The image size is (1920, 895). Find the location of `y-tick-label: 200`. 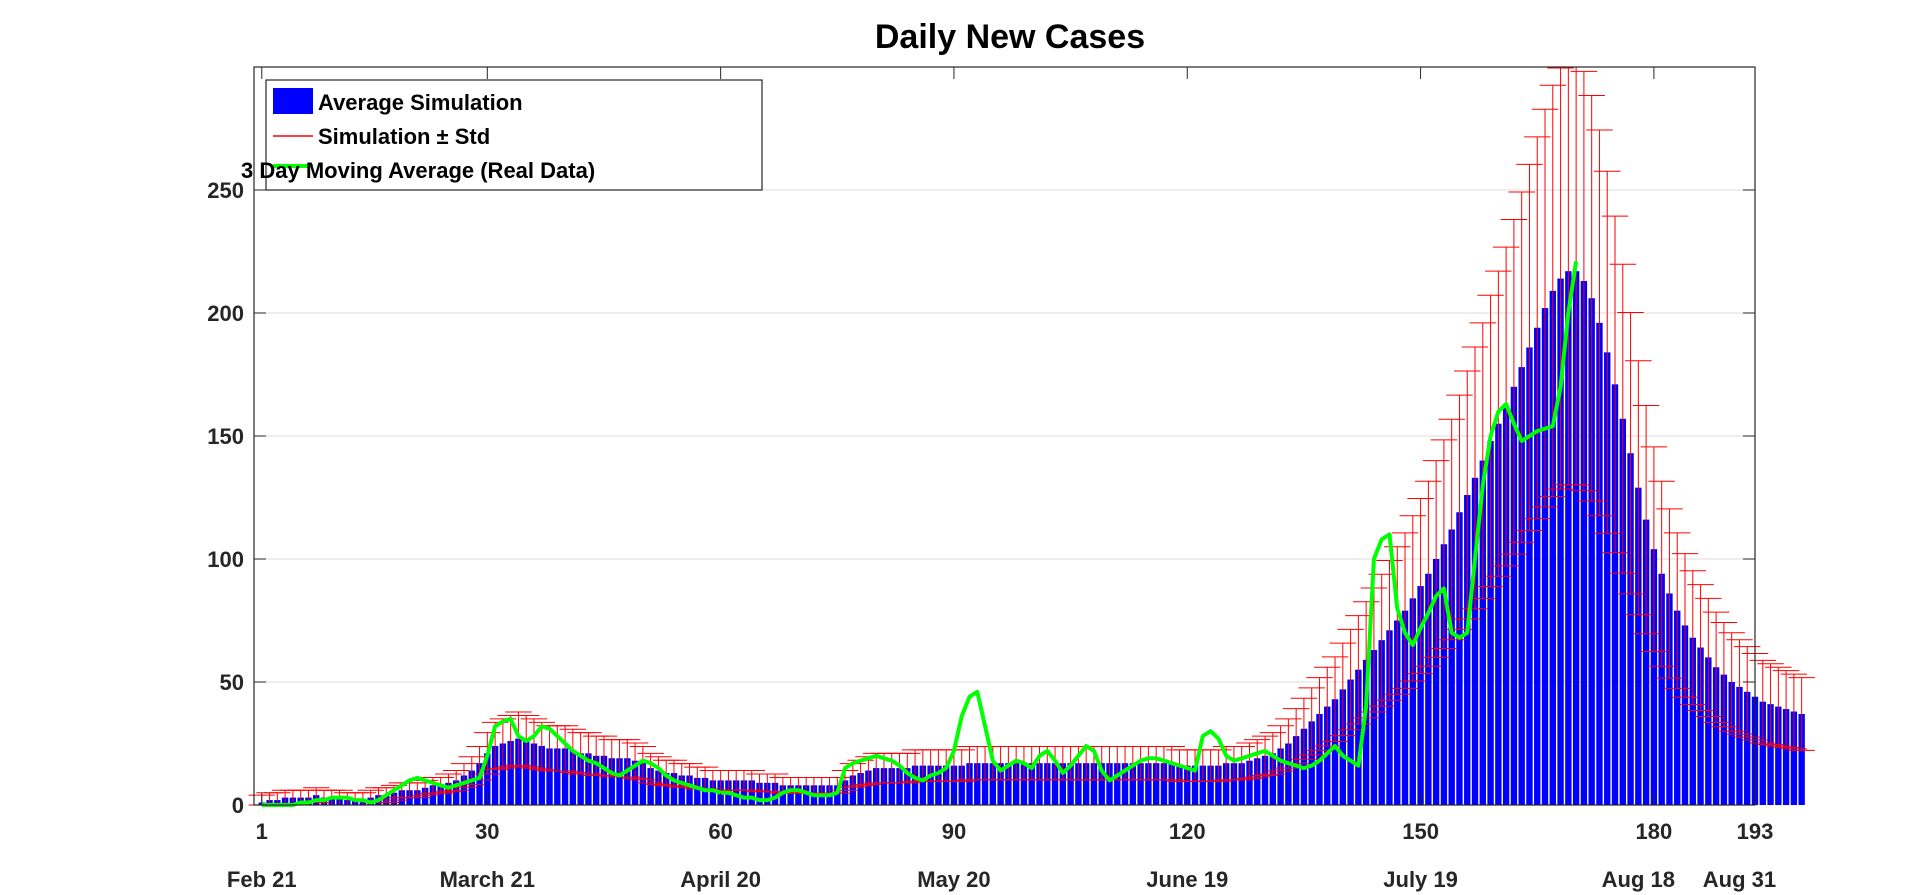

y-tick-label: 200 is located at coordinates (225, 313).